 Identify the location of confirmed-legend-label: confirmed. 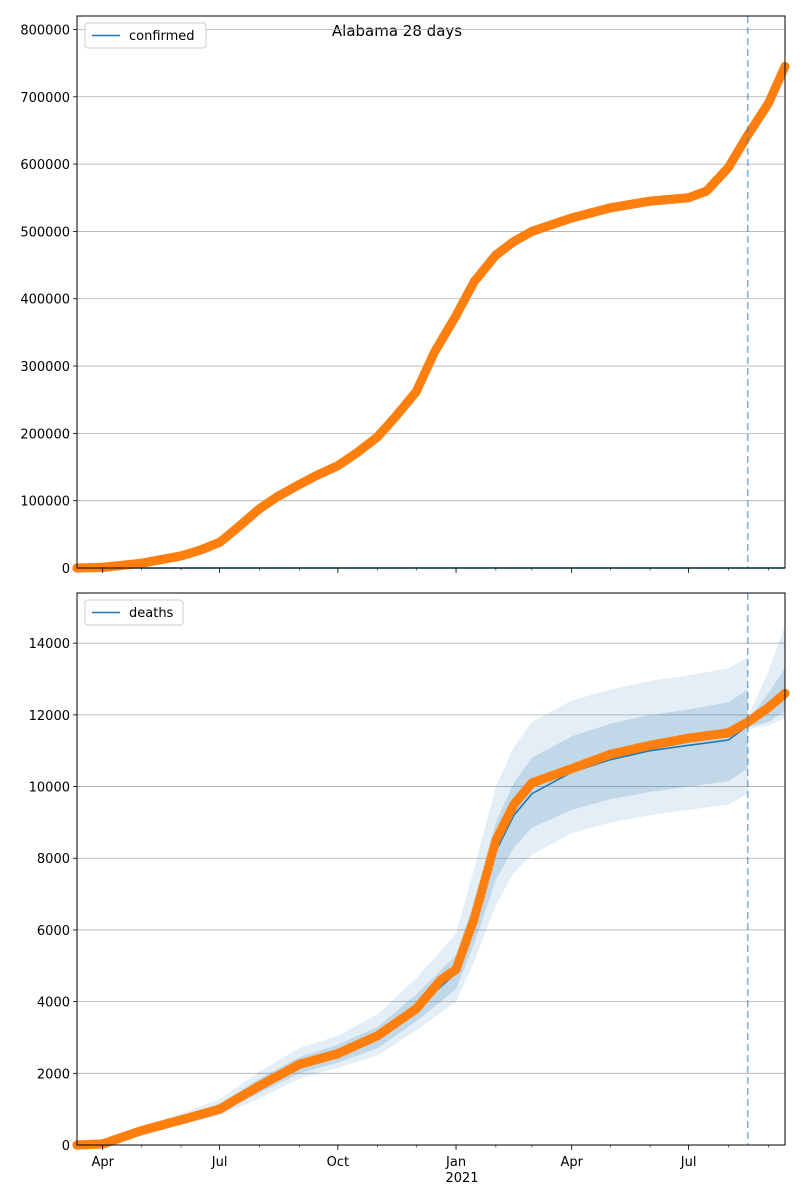
(162, 36).